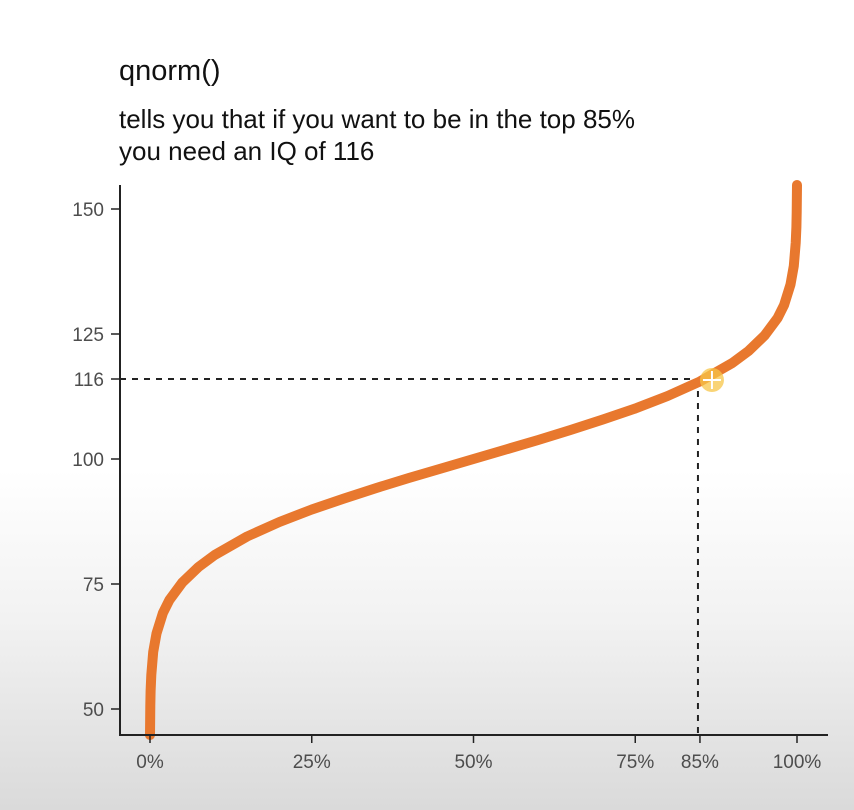 The width and height of the screenshot is (854, 810). I want to click on y-tick-label: 75, so click(93, 585).